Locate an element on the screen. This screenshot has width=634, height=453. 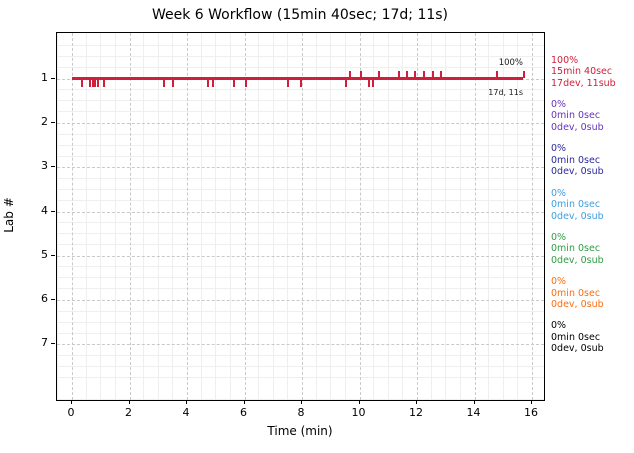
x-axis-label: Time (min) is located at coordinates (300, 431).